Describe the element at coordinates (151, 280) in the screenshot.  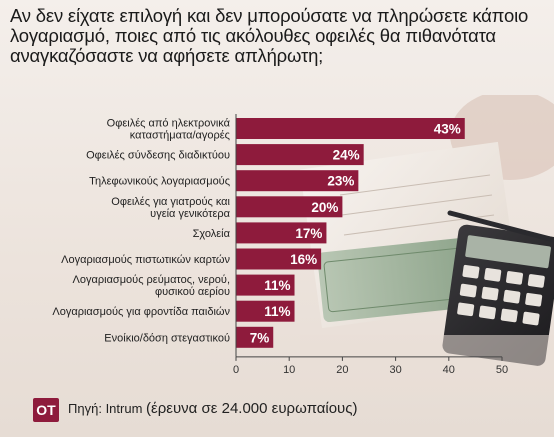
I see `category-label: Λογαριασμούς ρεύματος, νερού,` at that location.